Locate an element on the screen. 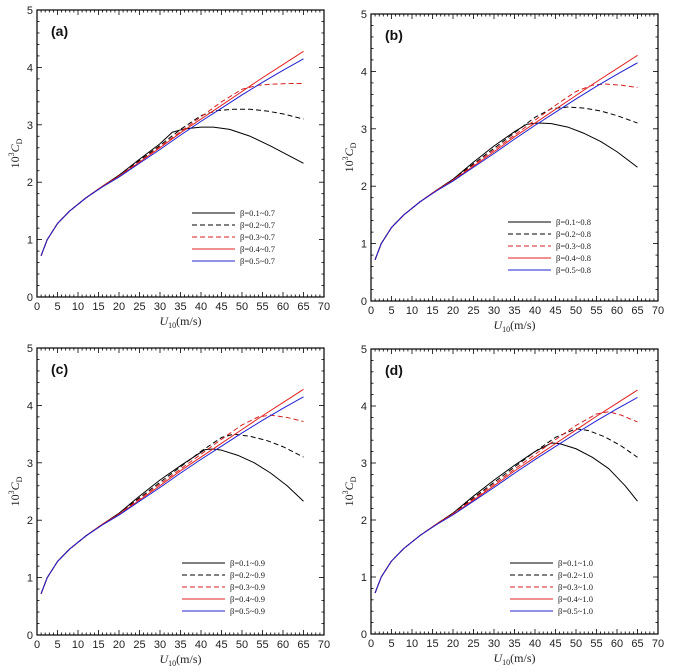 The image size is (675, 671). legend-label-2: β=0.2~0.8 is located at coordinates (573, 234).